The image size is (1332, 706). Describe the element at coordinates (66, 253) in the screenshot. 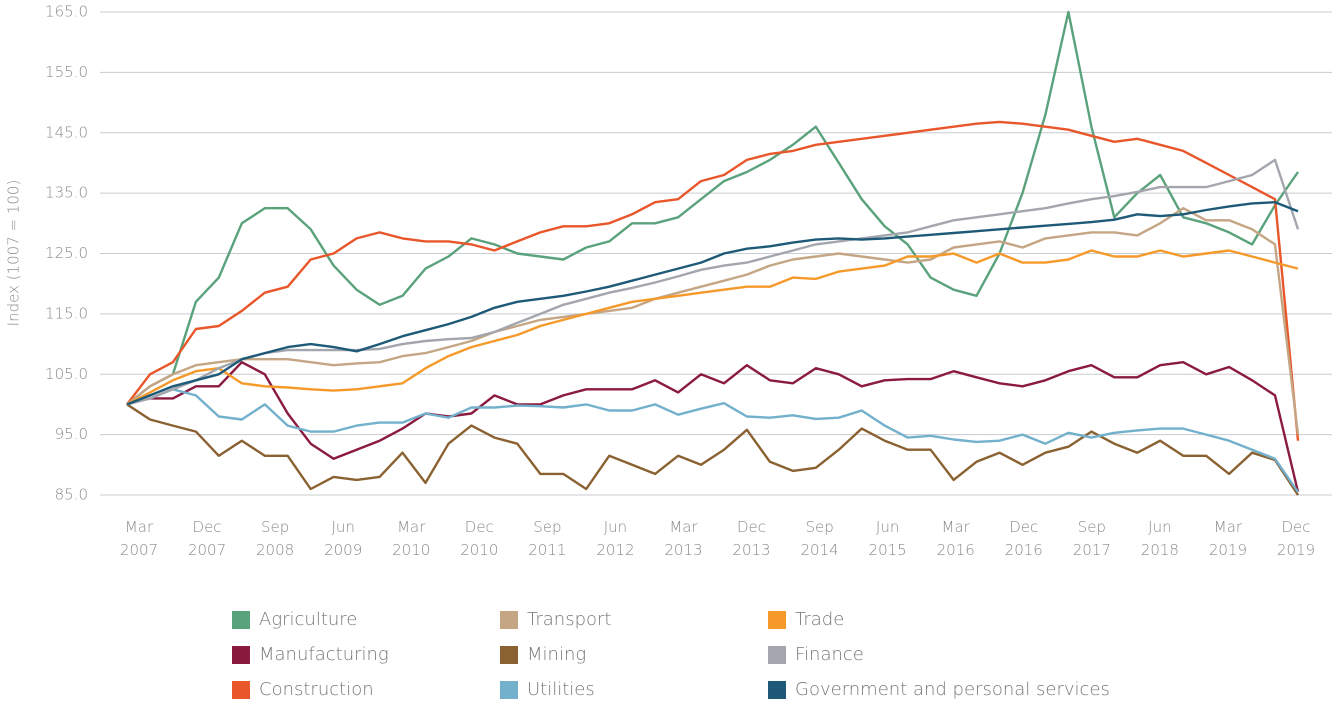

I see `y-tick-label: 125.0` at that location.